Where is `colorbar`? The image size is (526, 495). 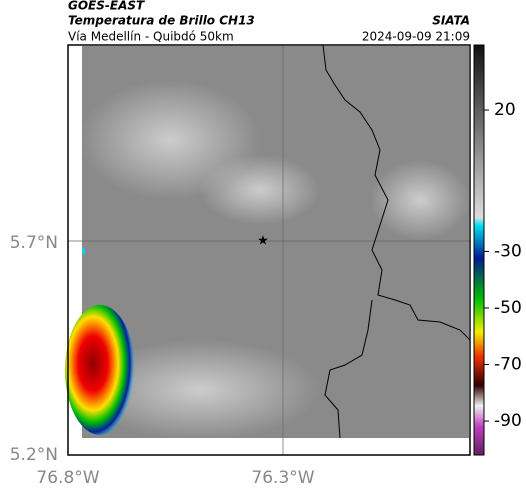
colorbar is located at coordinates (479, 250).